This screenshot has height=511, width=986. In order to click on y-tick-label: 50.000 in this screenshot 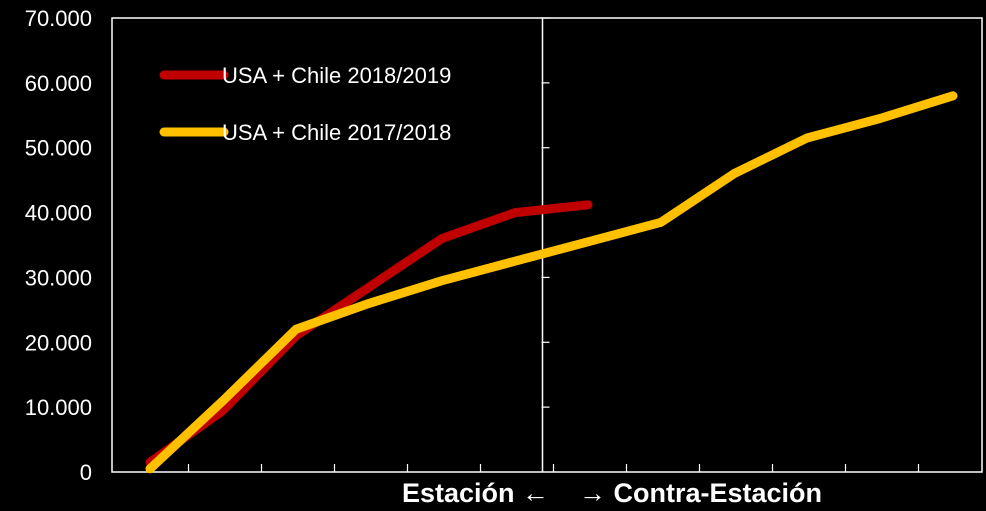, I will do `click(58, 148)`.